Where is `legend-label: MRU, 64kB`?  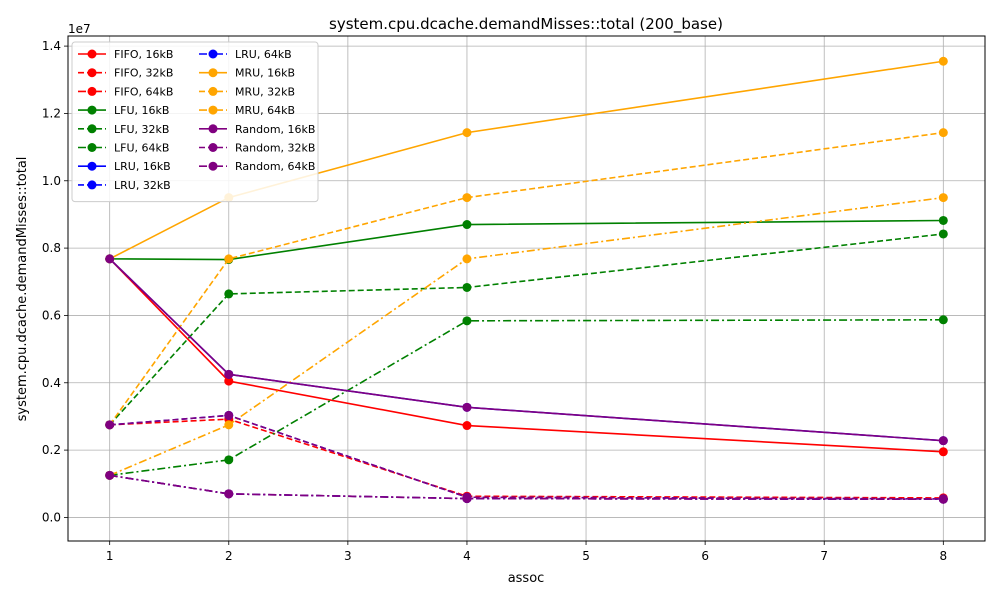
legend-label: MRU, 64kB is located at coordinates (265, 110).